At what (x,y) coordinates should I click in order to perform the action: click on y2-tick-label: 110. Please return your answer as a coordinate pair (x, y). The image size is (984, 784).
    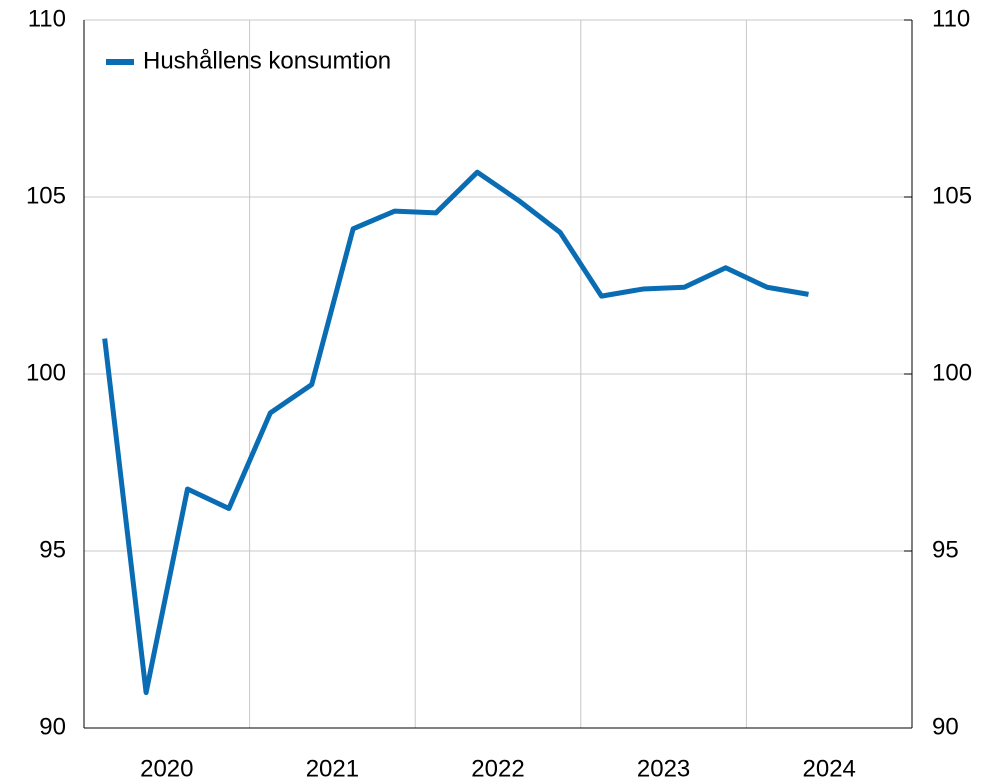
    Looking at the image, I should click on (951, 18).